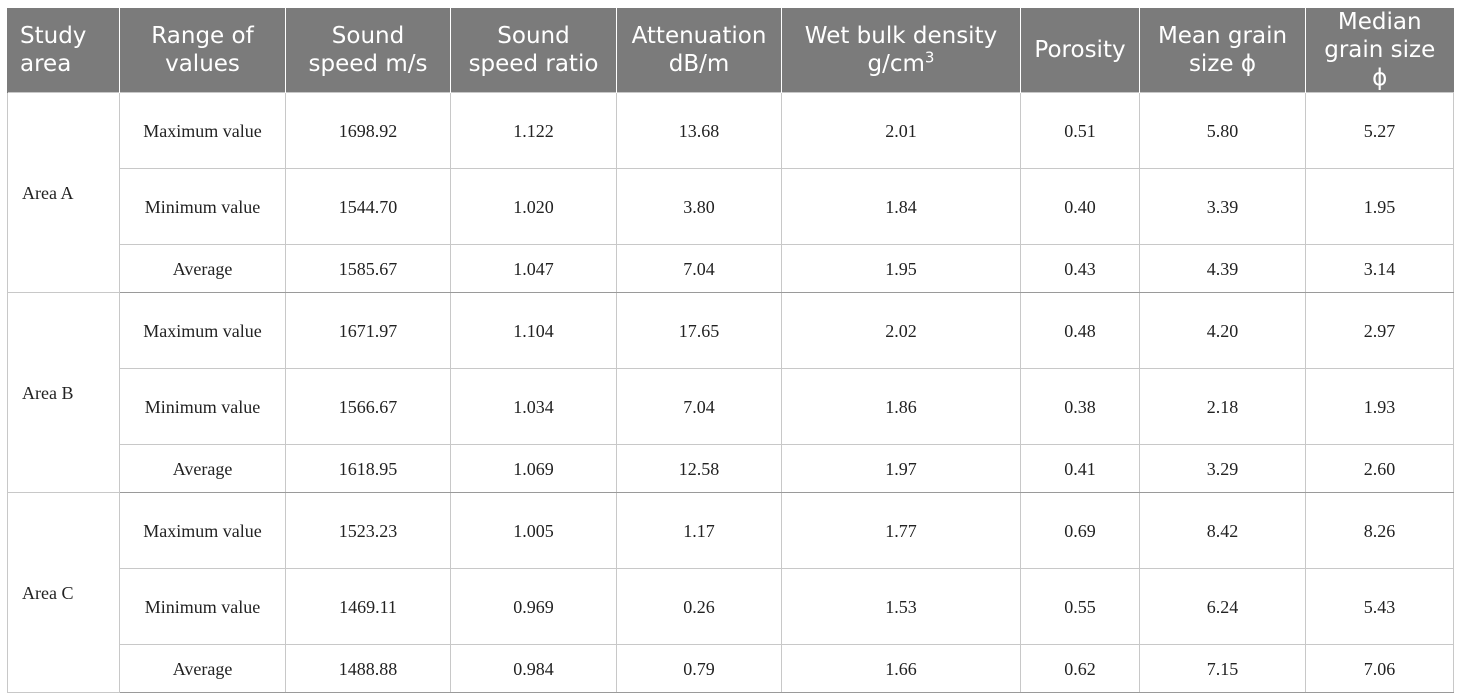 The height and width of the screenshot is (698, 1460). I want to click on header-study-area: Study area, so click(63, 50).